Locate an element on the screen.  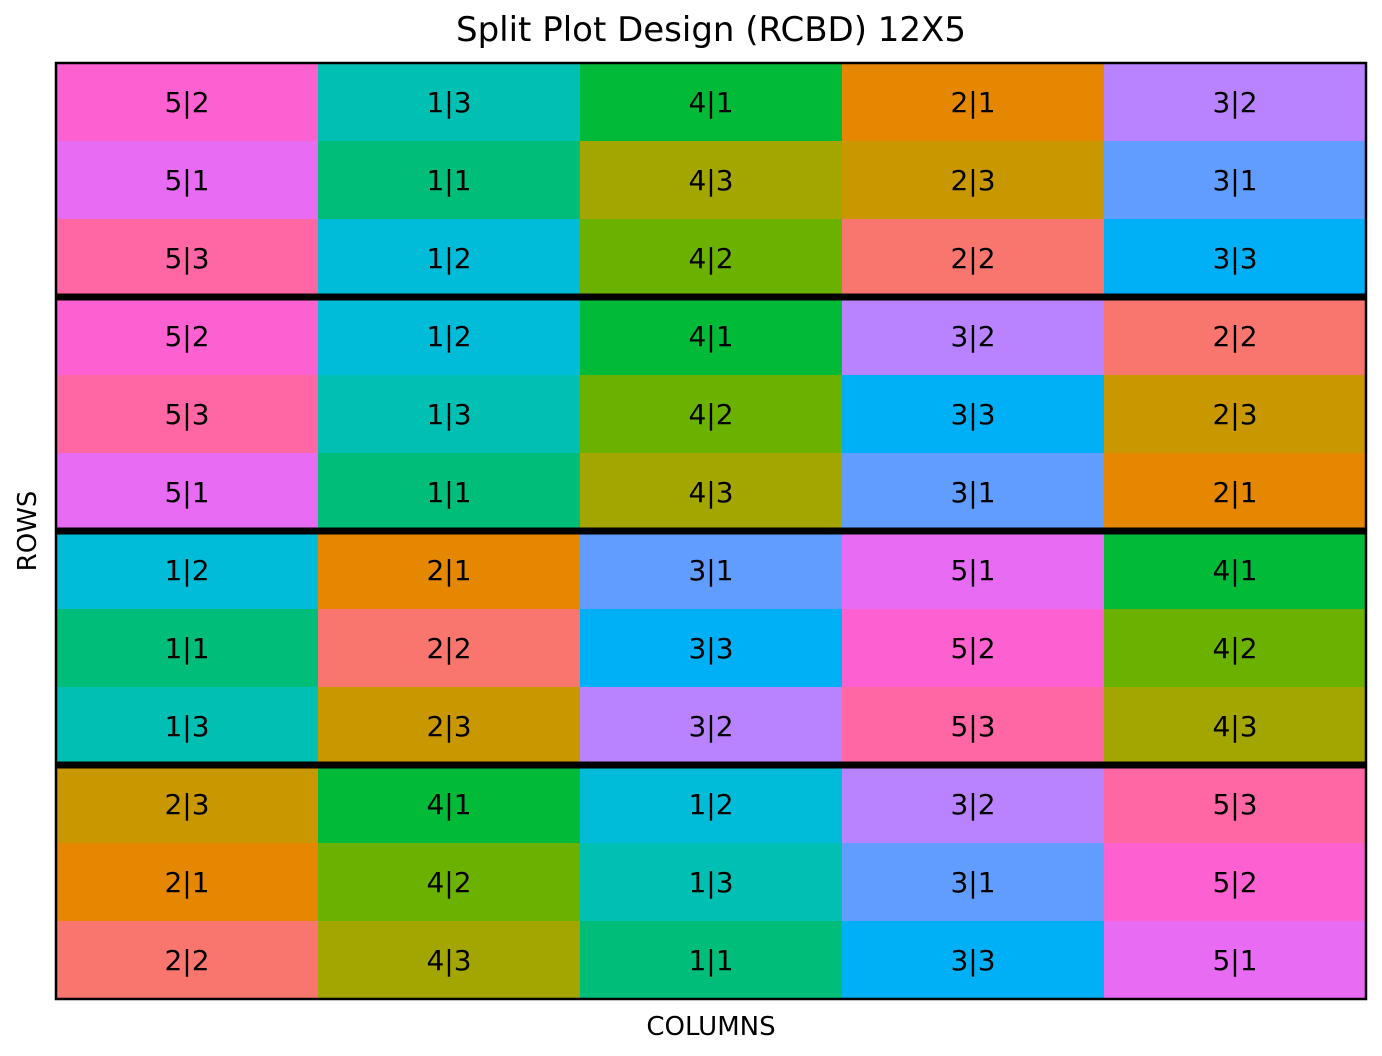
y-axis-label: ROWS is located at coordinates (28, 531).